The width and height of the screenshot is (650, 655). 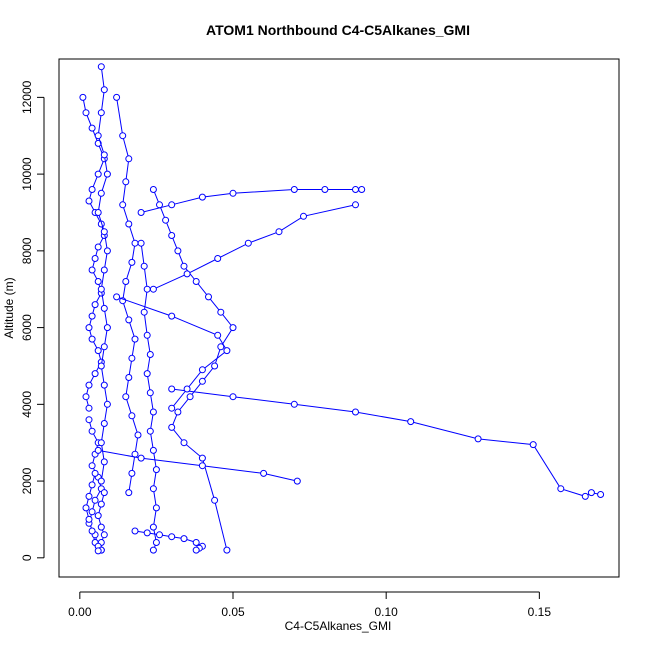 I want to click on chart-title: ATOM1 Northbound C4-C5Alkanes_GMI, so click(x=338, y=30).